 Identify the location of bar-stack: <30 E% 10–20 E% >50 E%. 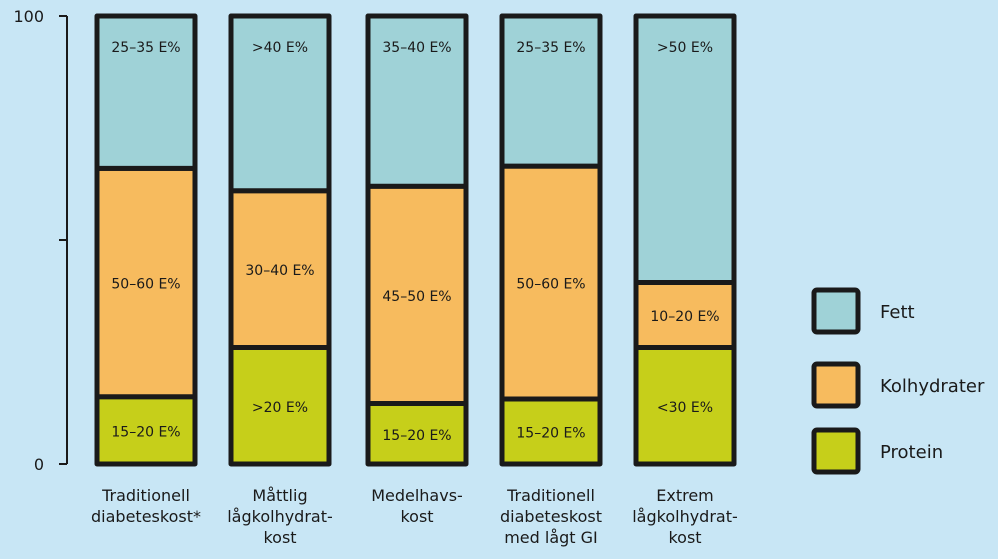
(685, 240).